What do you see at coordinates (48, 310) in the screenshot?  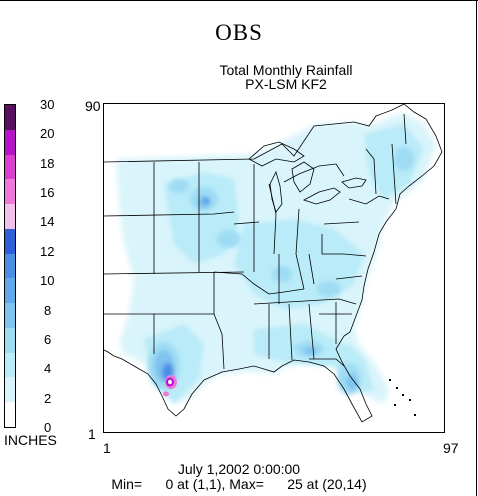 I see `legend-level-label: 8` at bounding box center [48, 310].